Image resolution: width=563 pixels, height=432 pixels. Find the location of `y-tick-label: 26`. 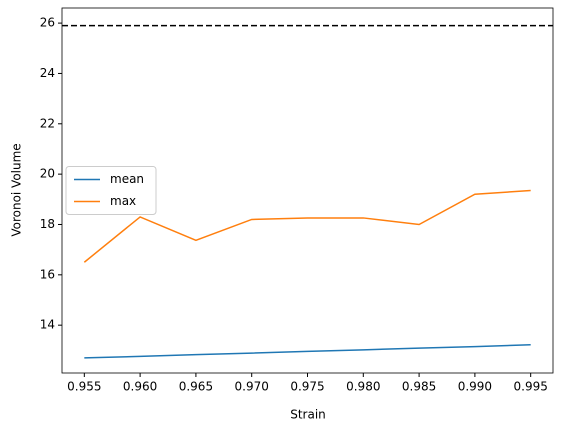

y-tick-label: 26 is located at coordinates (47, 23).